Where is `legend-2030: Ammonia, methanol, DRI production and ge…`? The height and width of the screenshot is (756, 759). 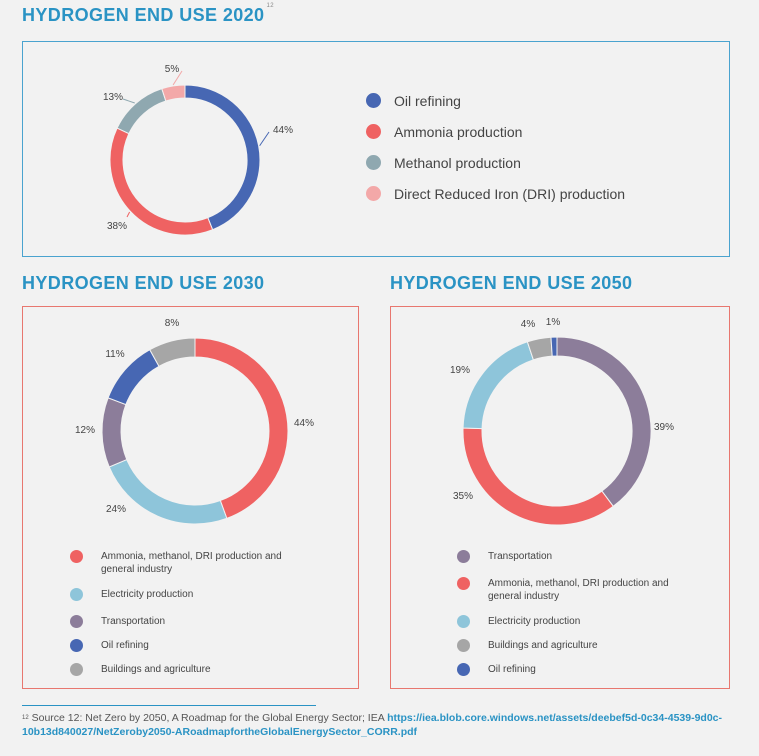 legend-2030: Ammonia, methanol, DRI production and ge… is located at coordinates (180, 618).